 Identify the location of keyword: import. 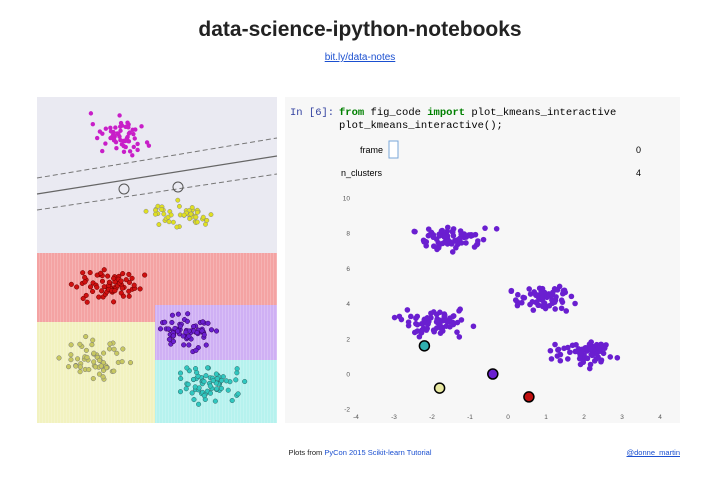
(446, 113).